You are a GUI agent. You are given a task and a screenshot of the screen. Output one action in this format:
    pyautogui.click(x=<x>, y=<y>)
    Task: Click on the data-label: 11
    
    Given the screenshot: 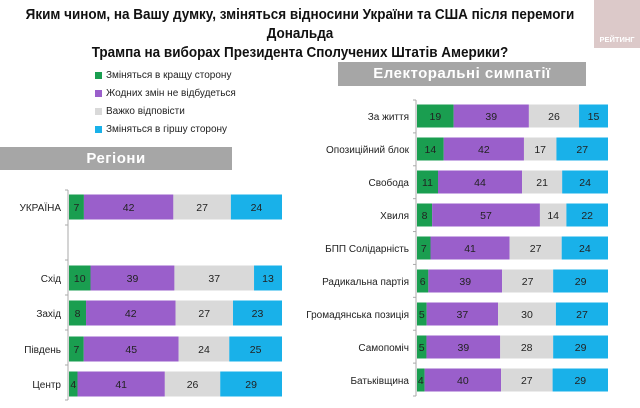 What is the action you would take?
    pyautogui.click(x=427, y=183)
    